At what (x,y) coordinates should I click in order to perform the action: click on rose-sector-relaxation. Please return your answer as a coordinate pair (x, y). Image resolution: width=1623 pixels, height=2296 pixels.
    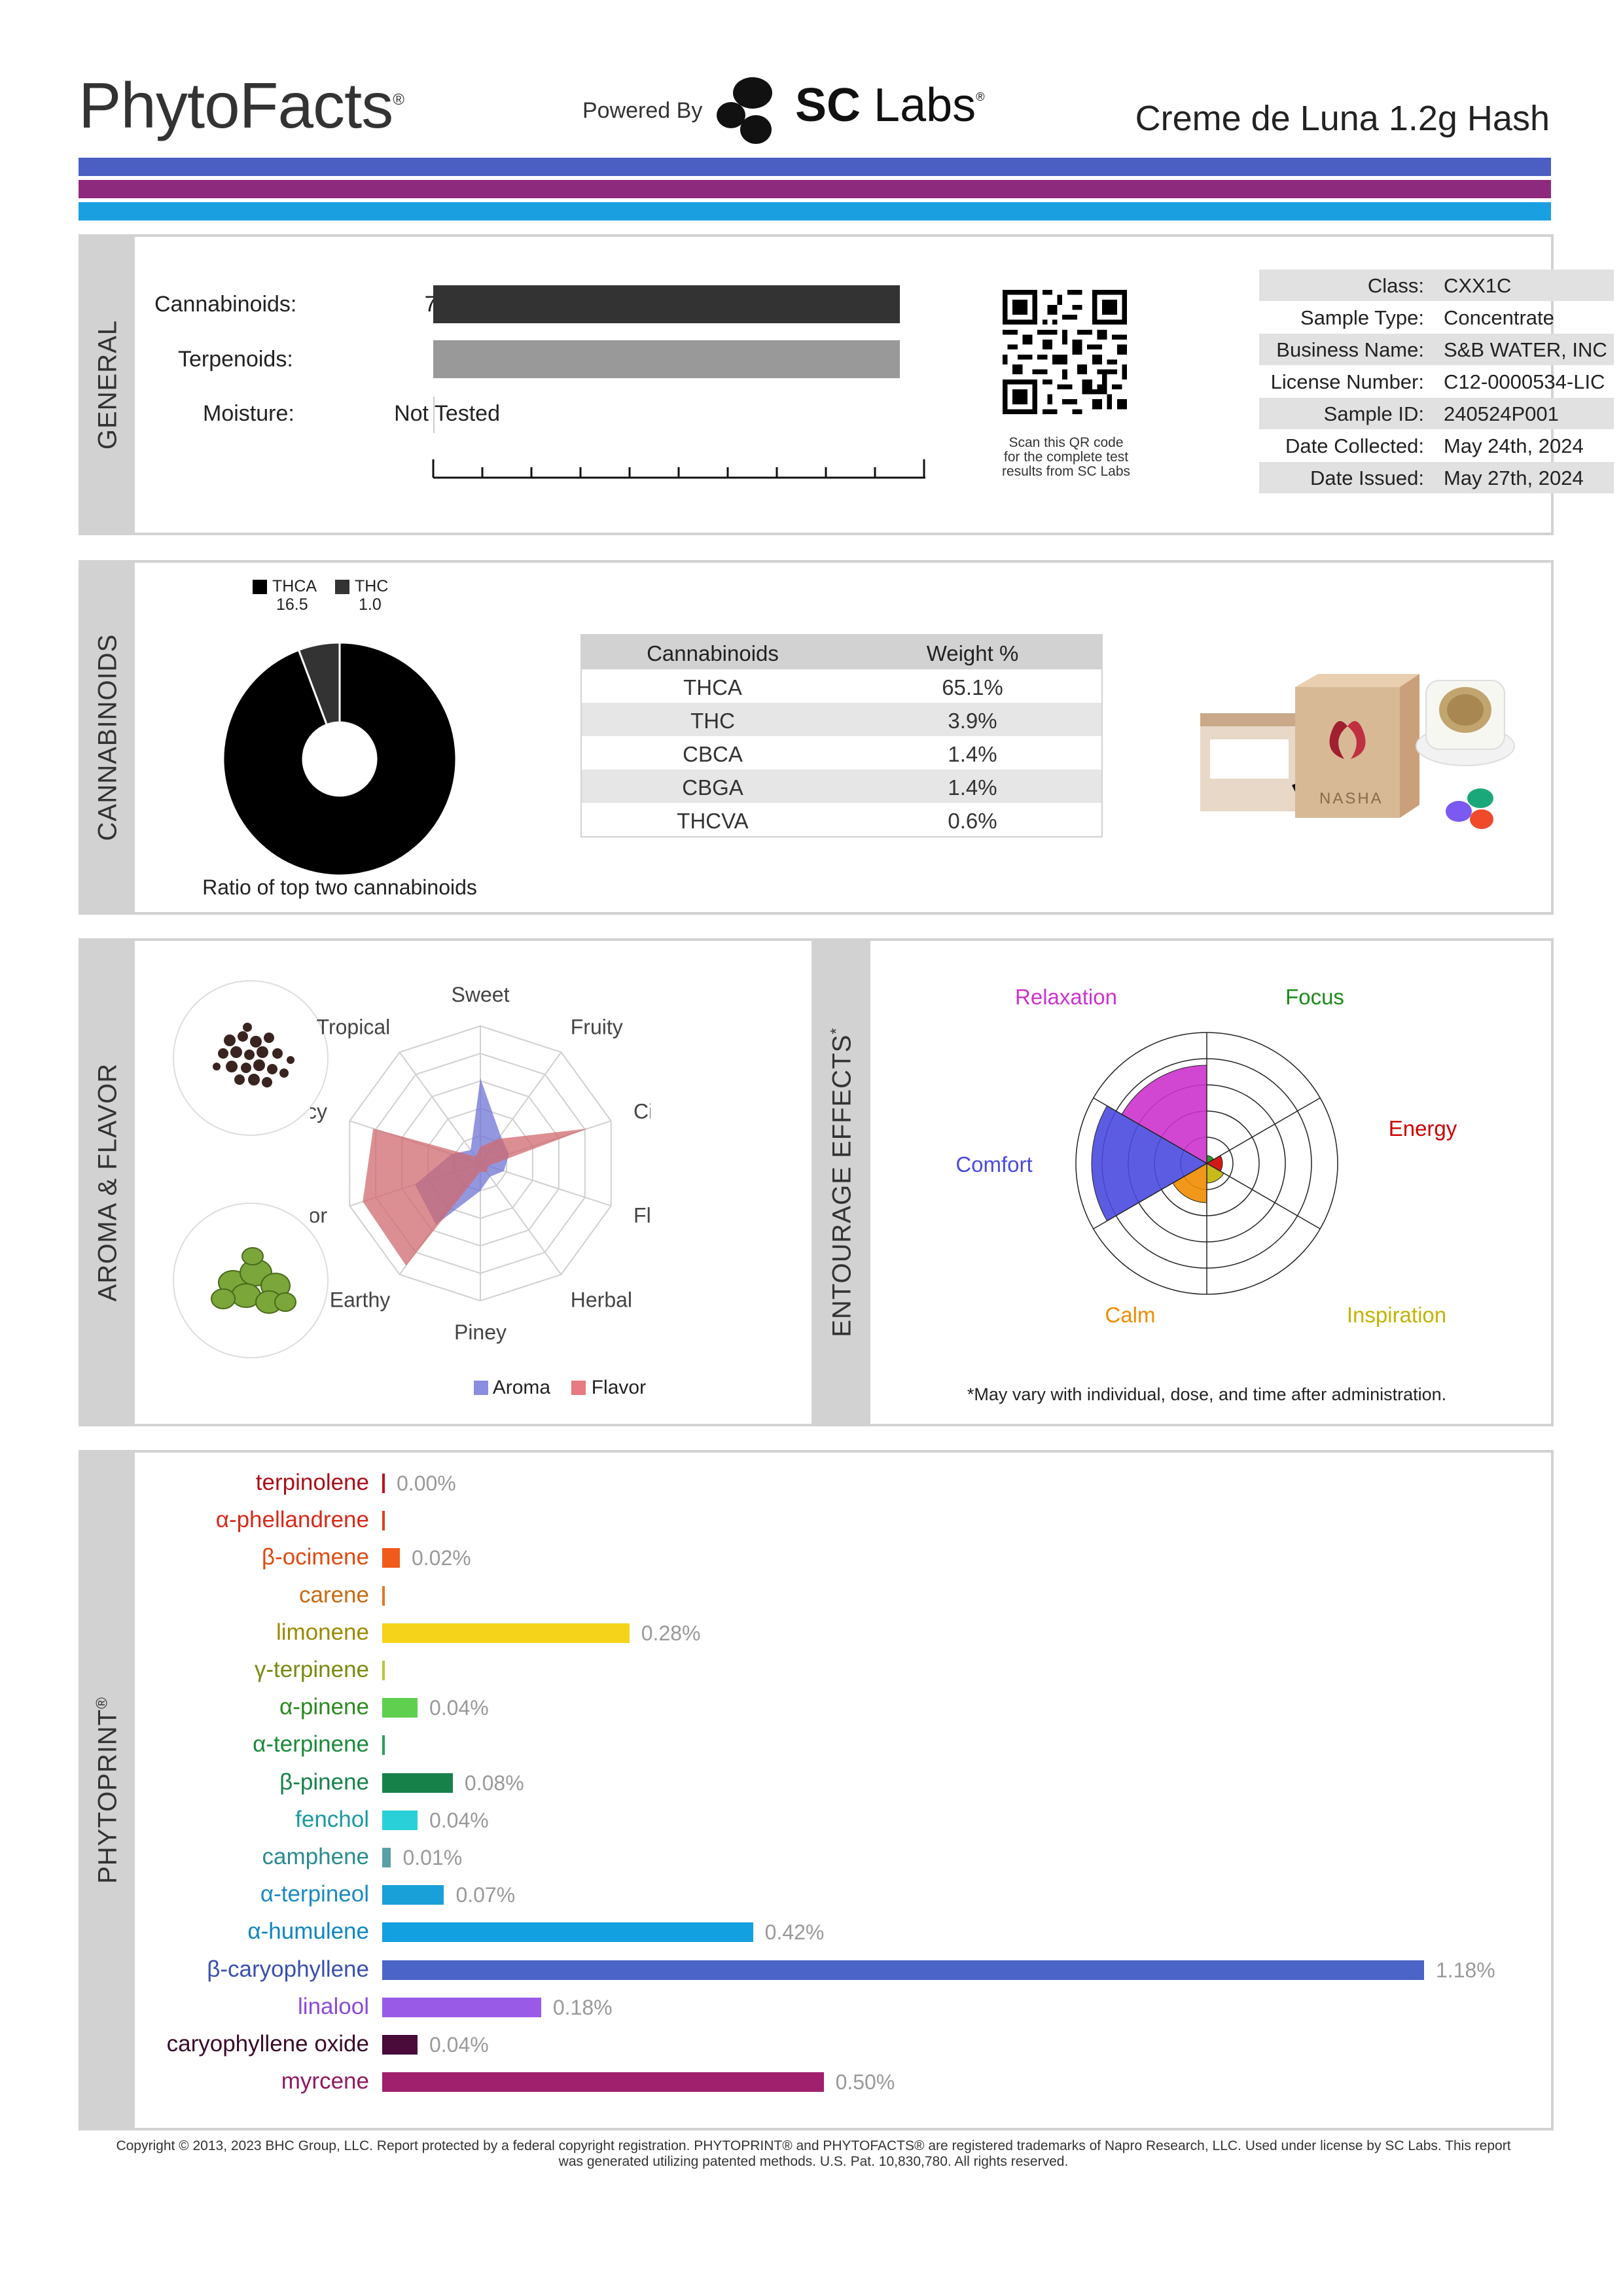
    Looking at the image, I should click on (1164, 1114).